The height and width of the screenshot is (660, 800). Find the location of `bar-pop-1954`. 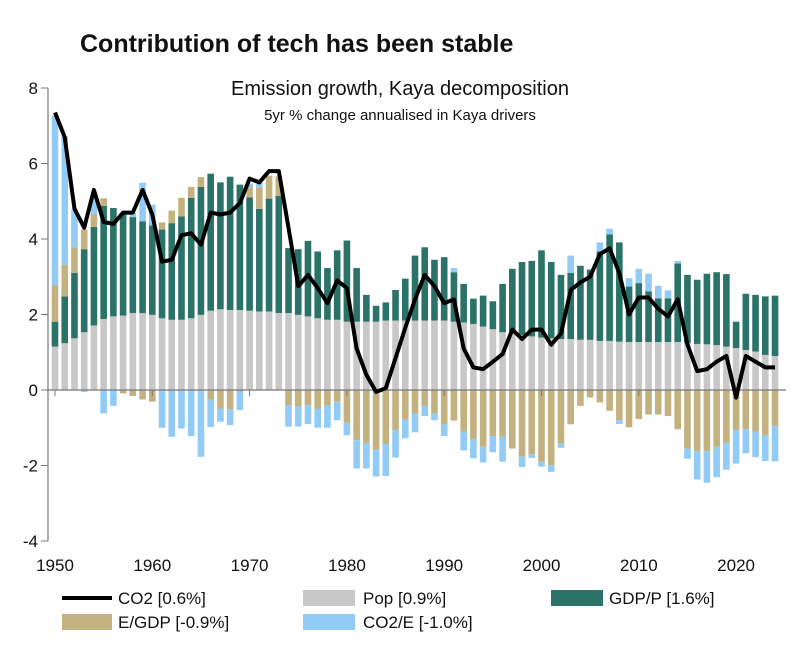

bar-pop-1954 is located at coordinates (94, 357).